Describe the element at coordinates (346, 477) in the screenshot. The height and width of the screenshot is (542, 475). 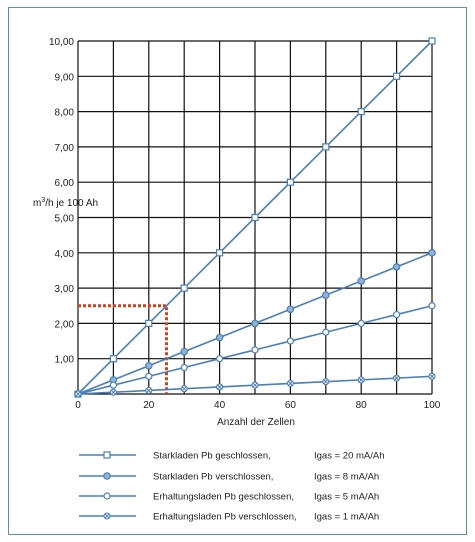
I see `legend-gas-value: Igas = 8 mA/Ah` at that location.